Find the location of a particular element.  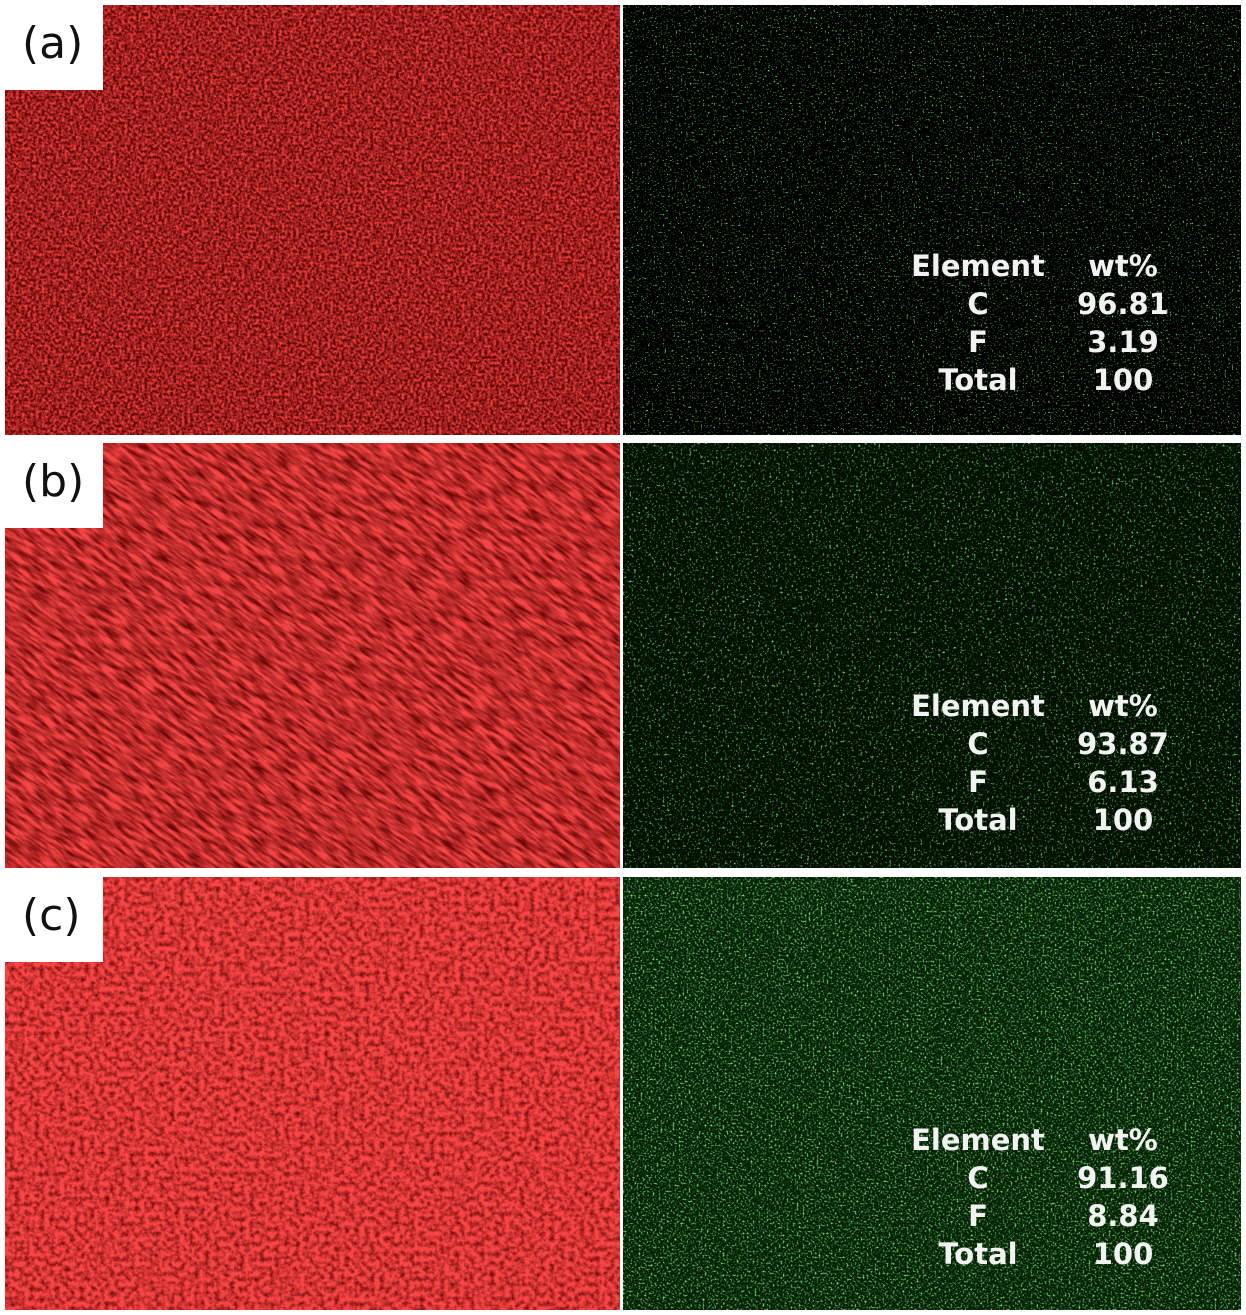

value-f: 6.13 is located at coordinates (1123, 782).